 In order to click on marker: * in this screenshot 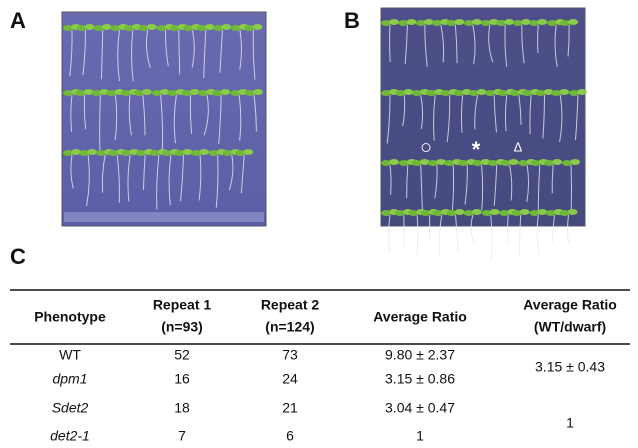, I will do `click(476, 149)`.